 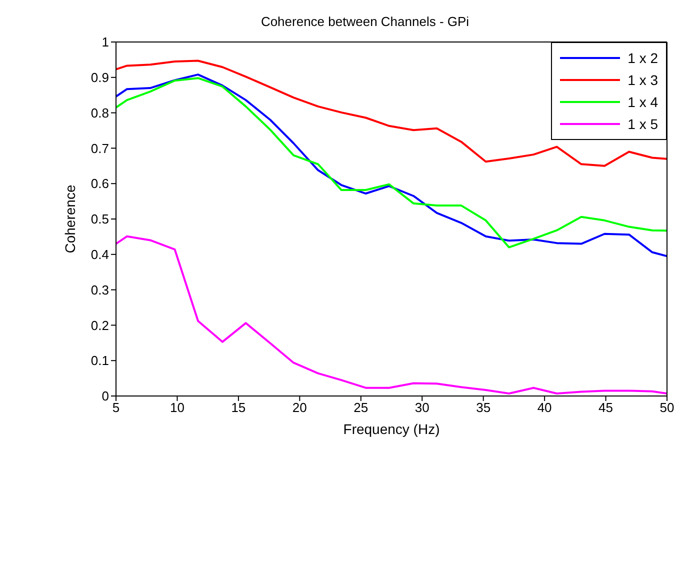 I want to click on legend-label: 1 x 3, so click(x=643, y=80).